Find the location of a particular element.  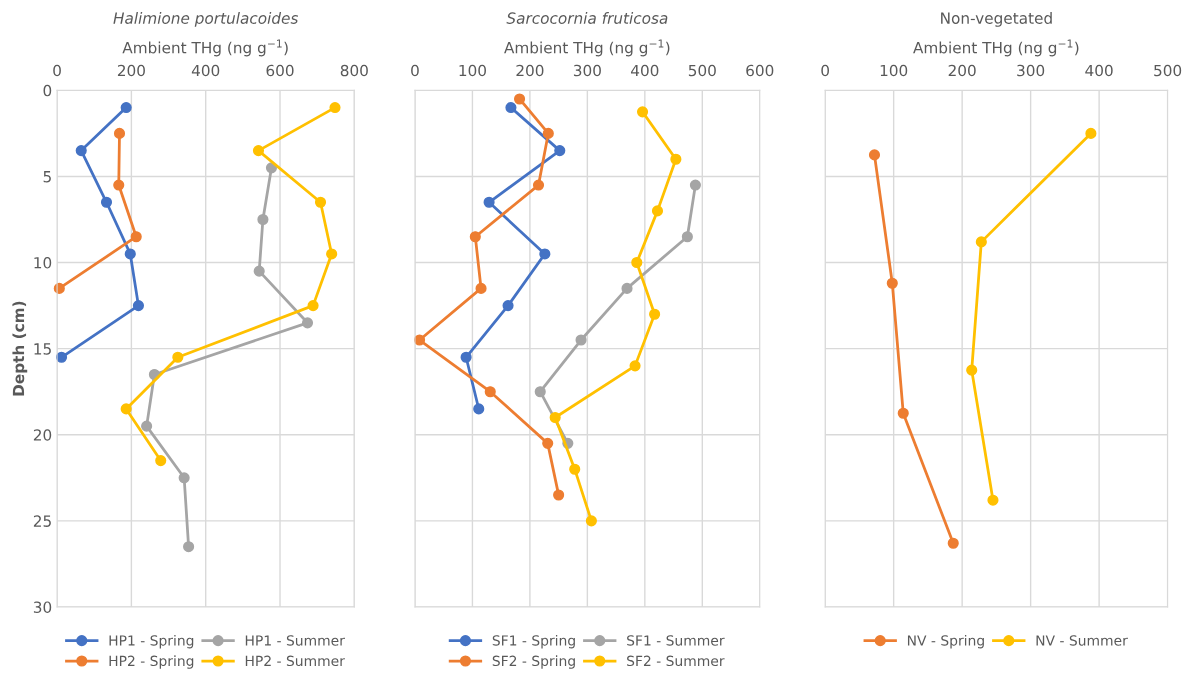

y-tick-label: 25 is located at coordinates (42, 521).